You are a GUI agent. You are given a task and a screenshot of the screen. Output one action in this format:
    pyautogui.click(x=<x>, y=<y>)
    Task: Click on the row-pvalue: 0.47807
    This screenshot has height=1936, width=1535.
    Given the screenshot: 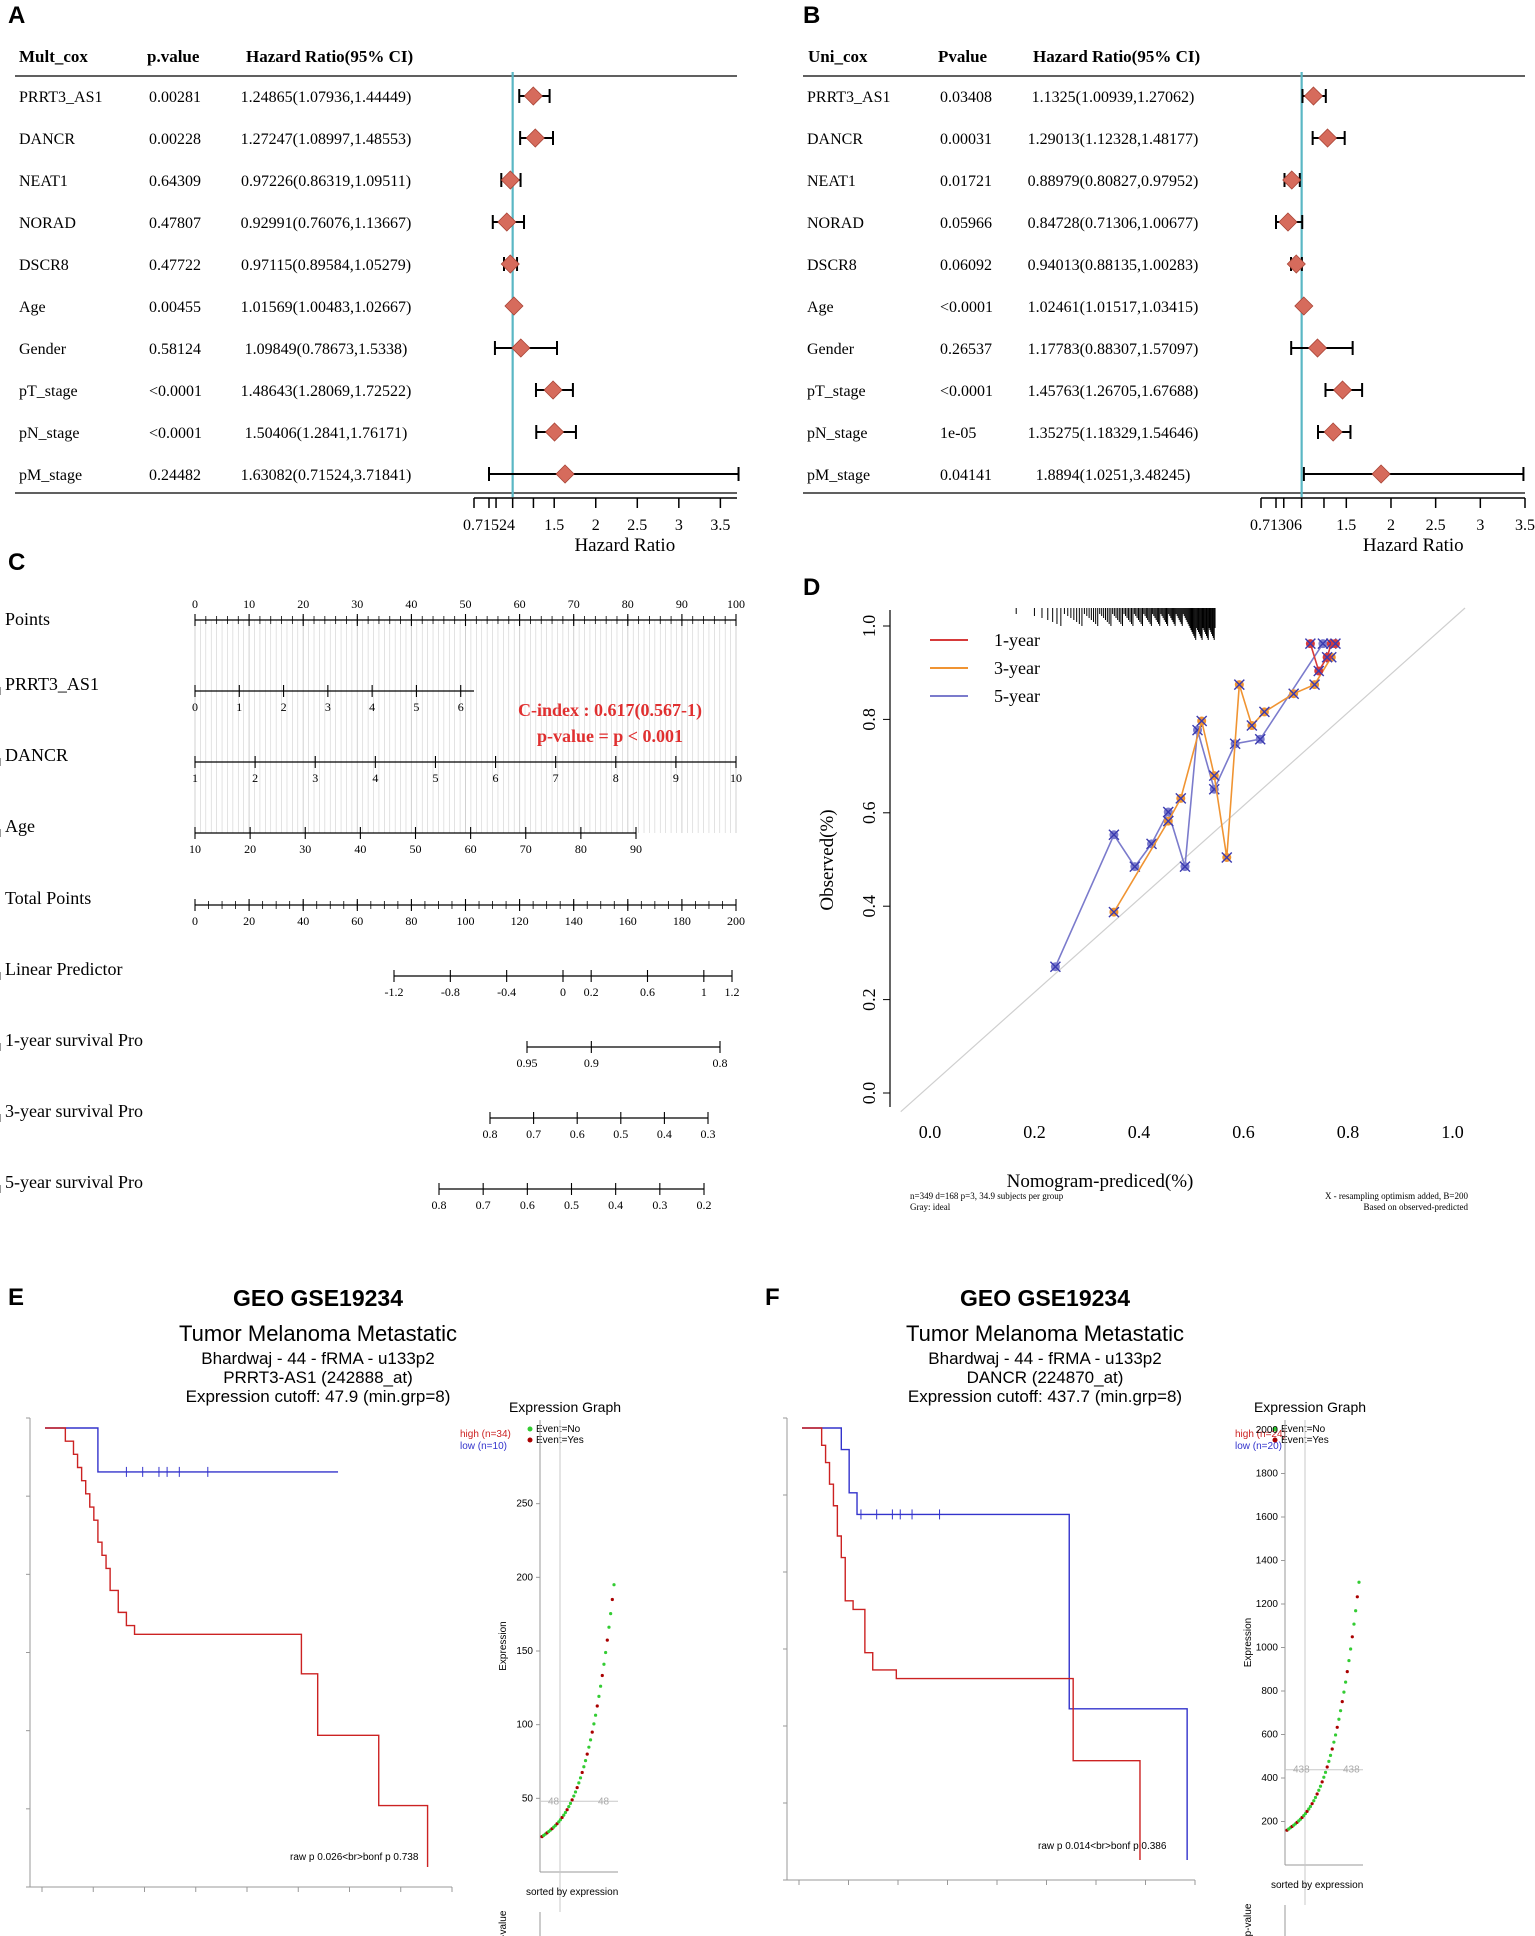 What is the action you would take?
    pyautogui.click(x=175, y=223)
    